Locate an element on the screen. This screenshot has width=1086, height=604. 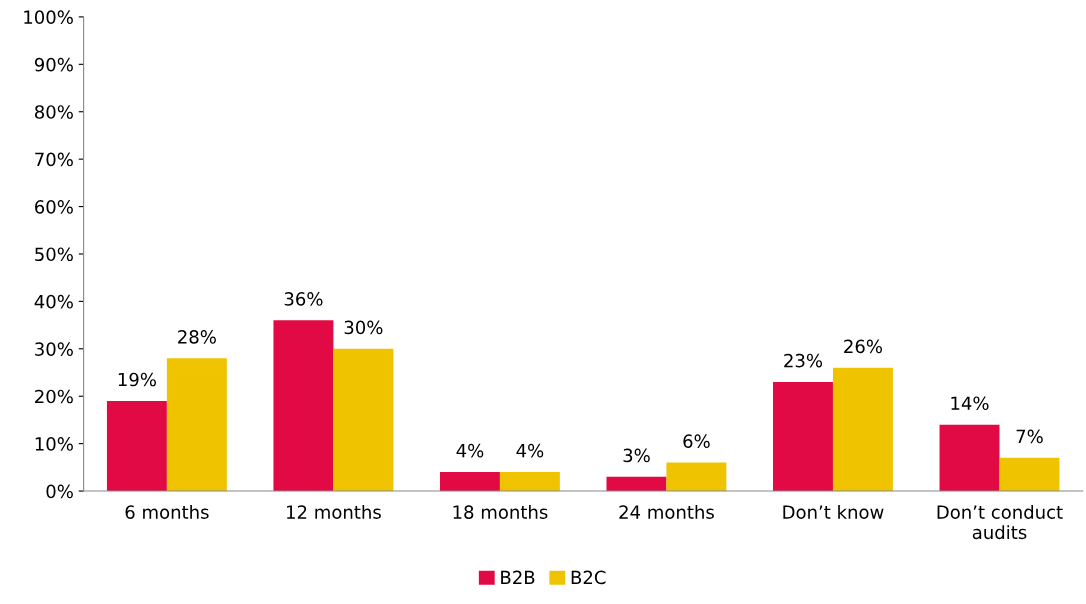
data-label: 36% is located at coordinates (303, 299).